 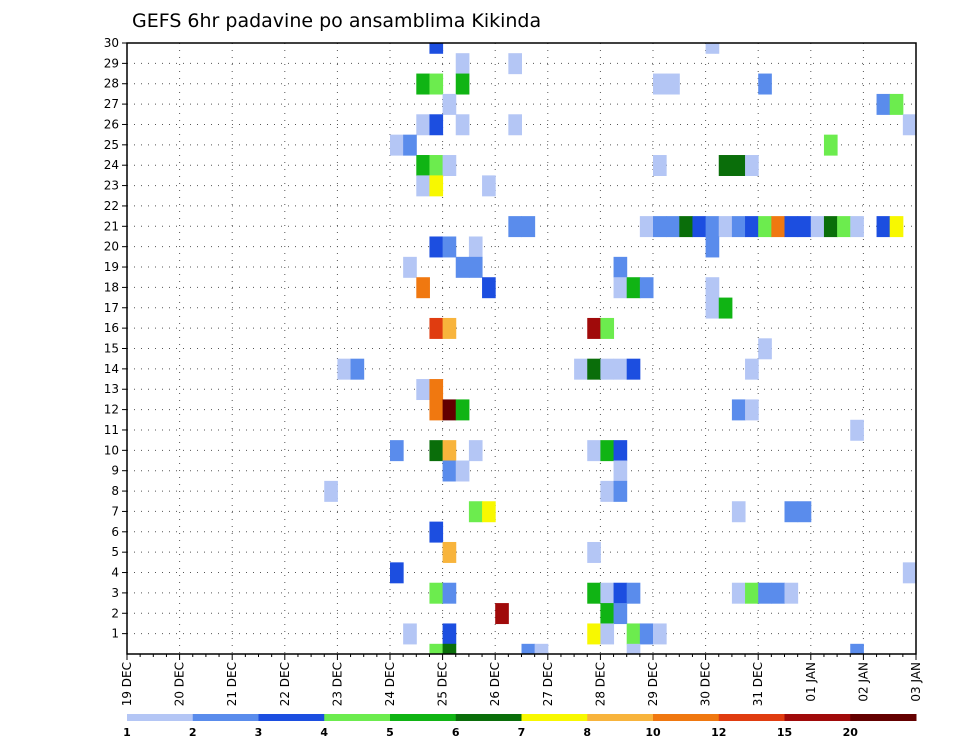 I want to click on x-tick-label: 24 DEC, so click(x=390, y=684).